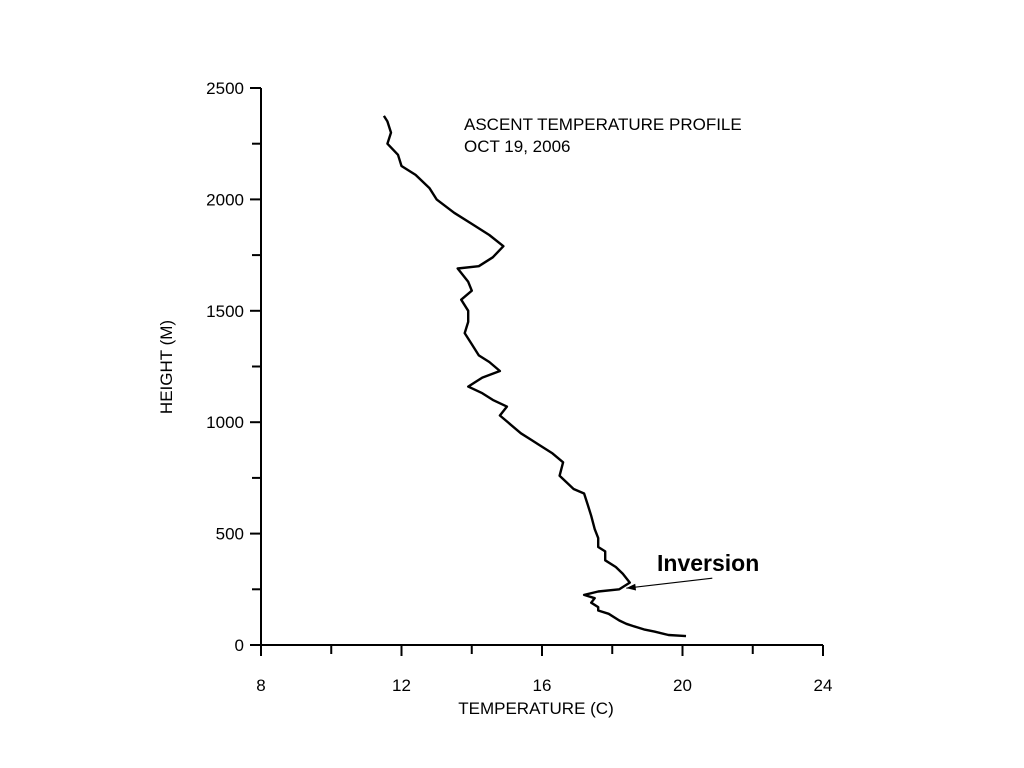 The image size is (1024, 768). What do you see at coordinates (631, 587) in the screenshot?
I see `inversion-arrow-head` at bounding box center [631, 587].